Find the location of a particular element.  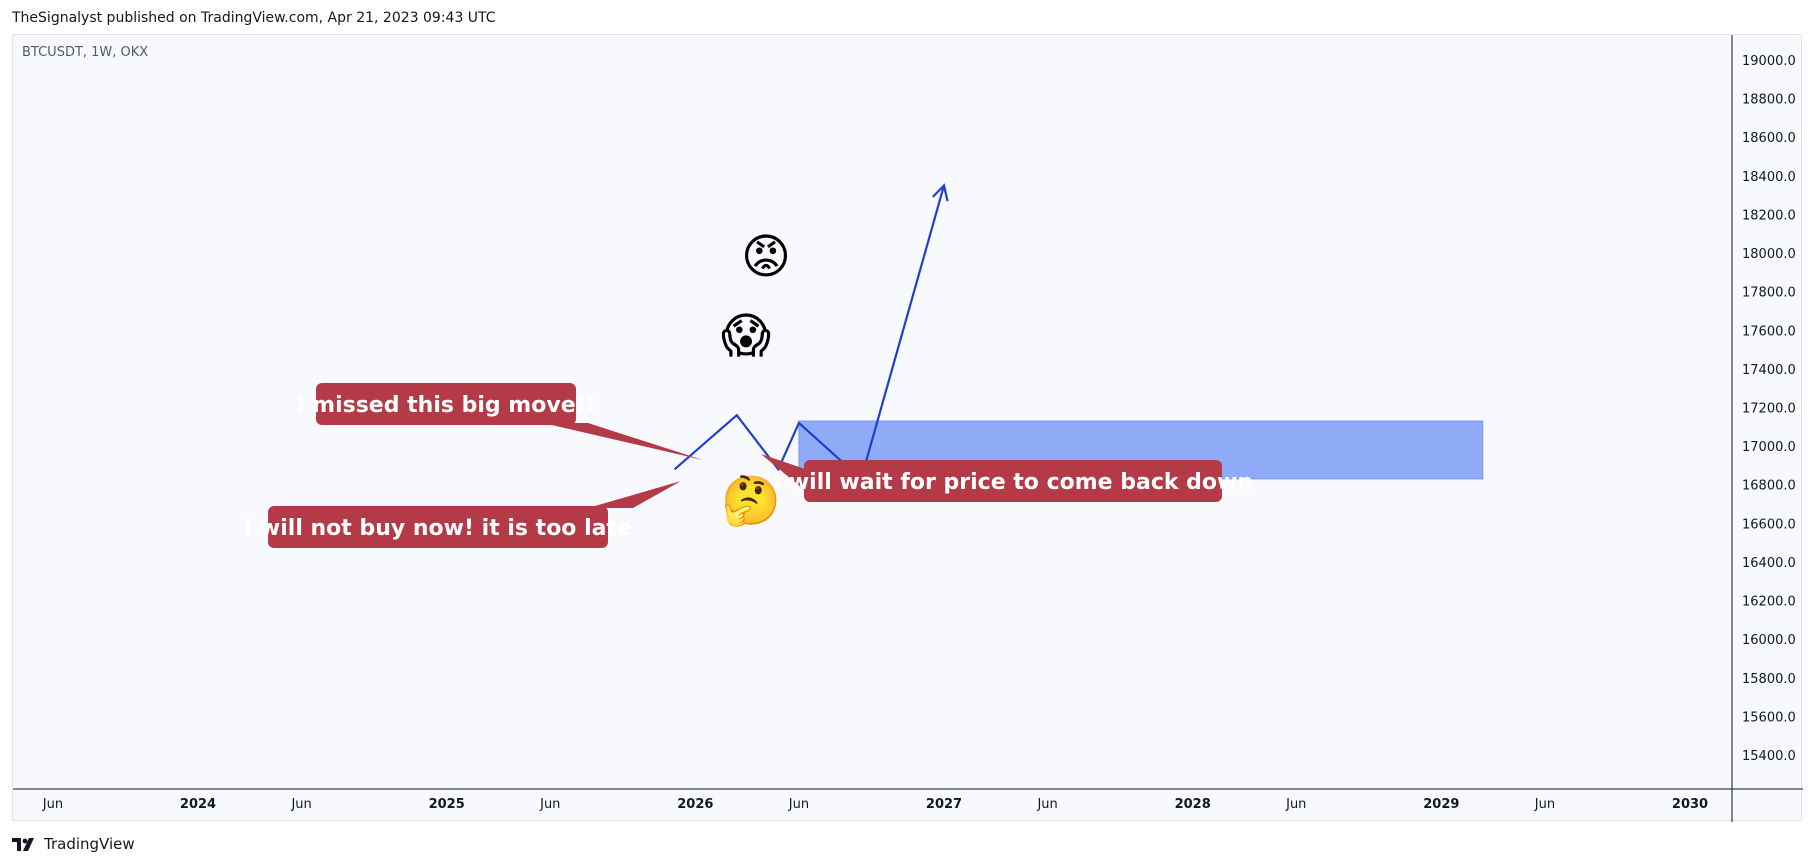

y-tick-label: 17800.0 is located at coordinates (1769, 293).